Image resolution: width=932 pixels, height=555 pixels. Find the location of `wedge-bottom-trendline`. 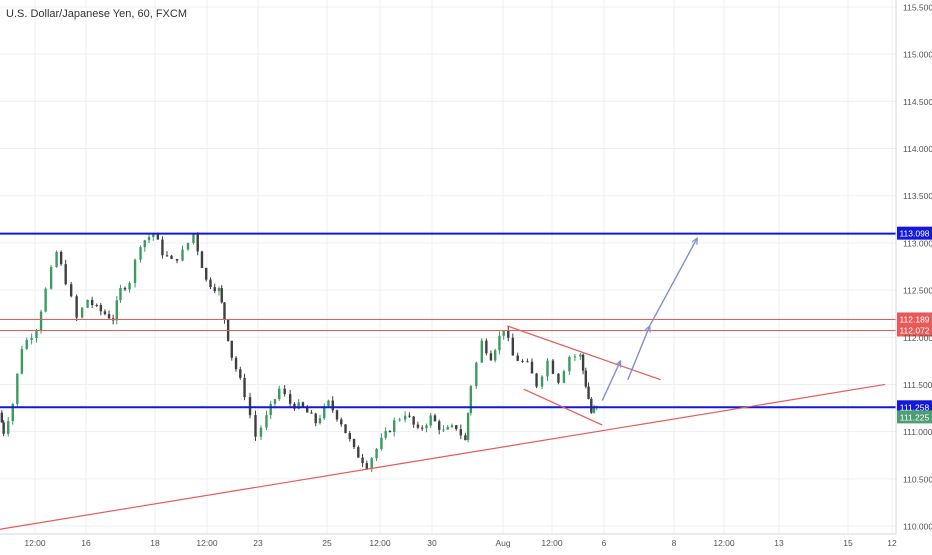

wedge-bottom-trendline is located at coordinates (563, 407).